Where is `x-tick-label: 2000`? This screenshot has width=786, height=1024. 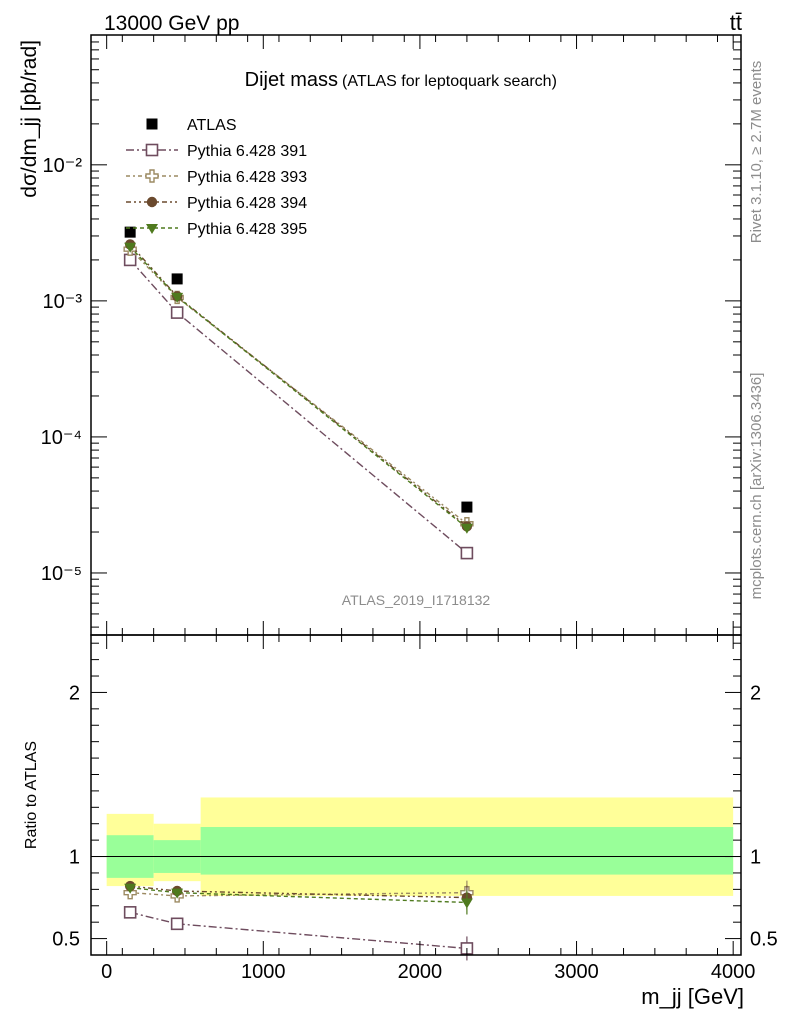
x-tick-label: 2000 is located at coordinates (420, 972).